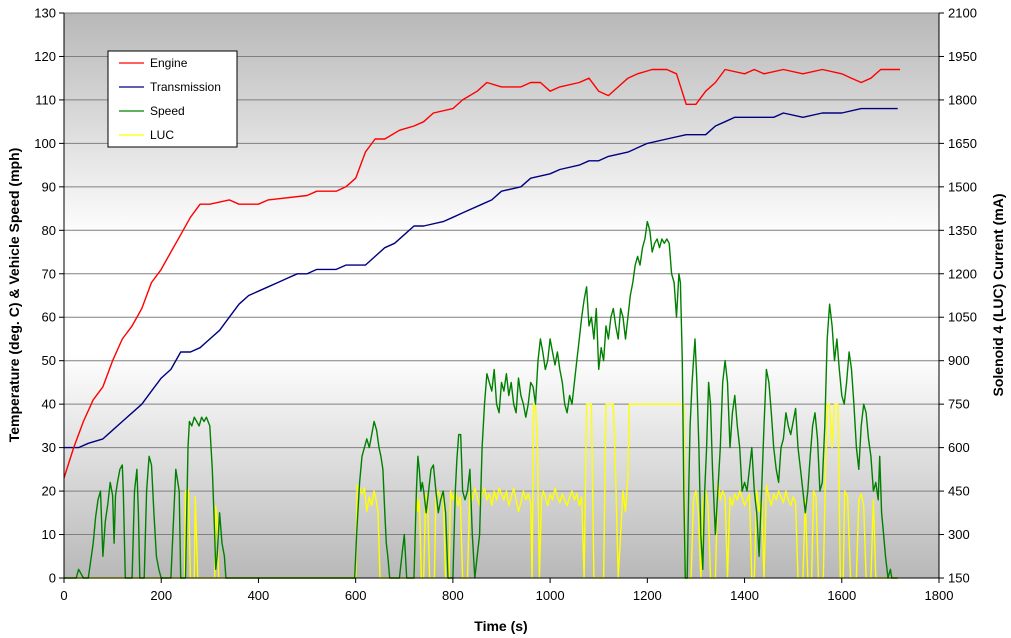 Image resolution: width=1011 pixels, height=638 pixels. Describe the element at coordinates (500, 626) in the screenshot. I see `x-axis-title: Time (s)` at that location.